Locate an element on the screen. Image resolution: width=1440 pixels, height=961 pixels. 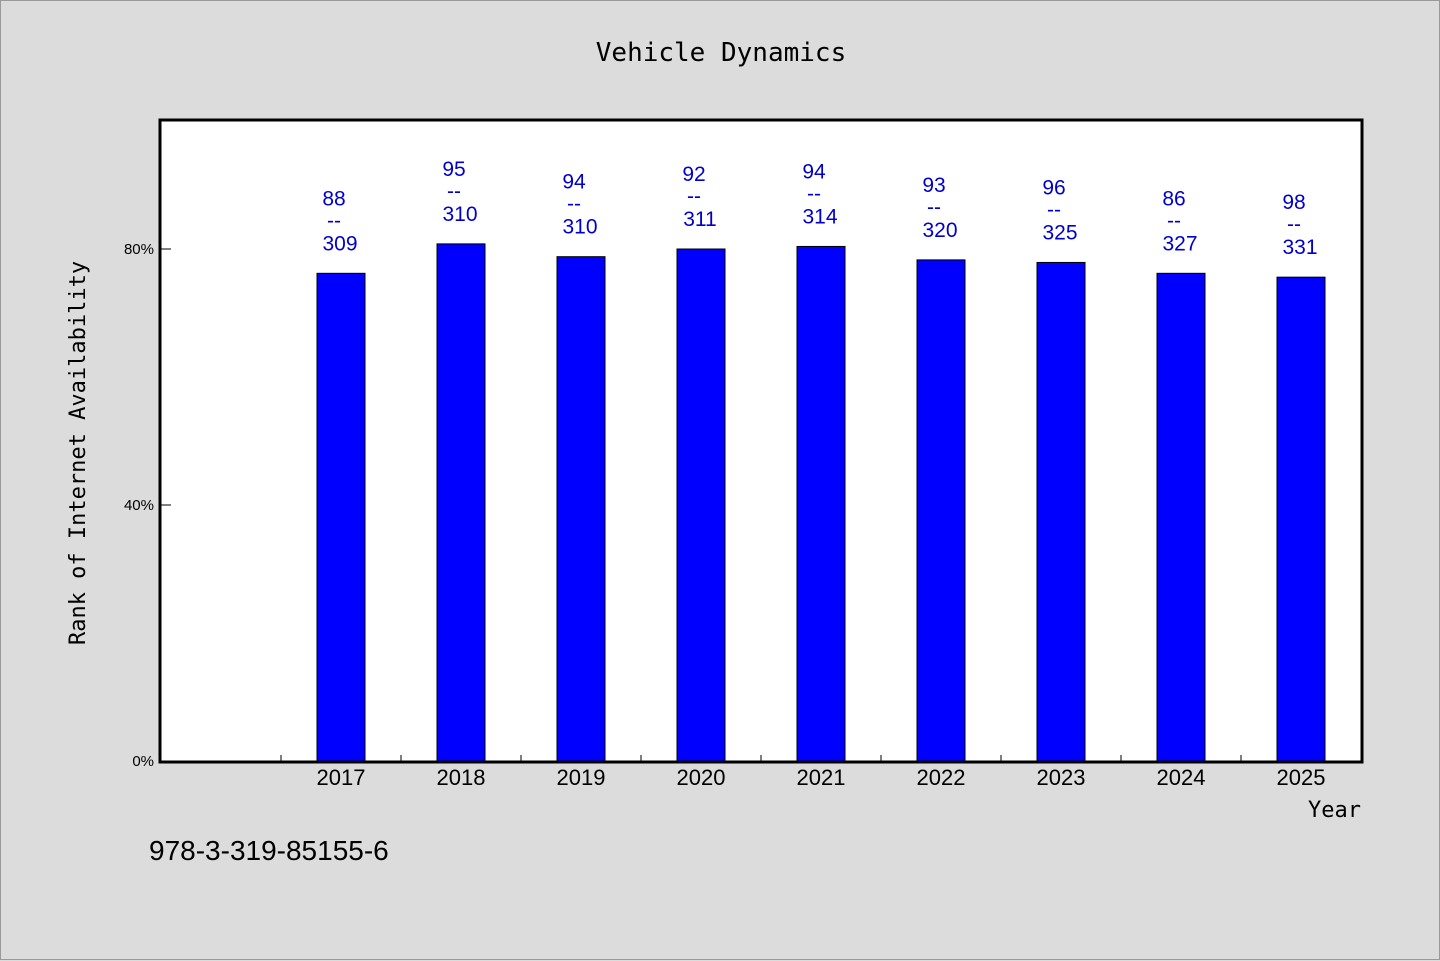
data-label-bottom: 325 is located at coordinates (1059, 232).